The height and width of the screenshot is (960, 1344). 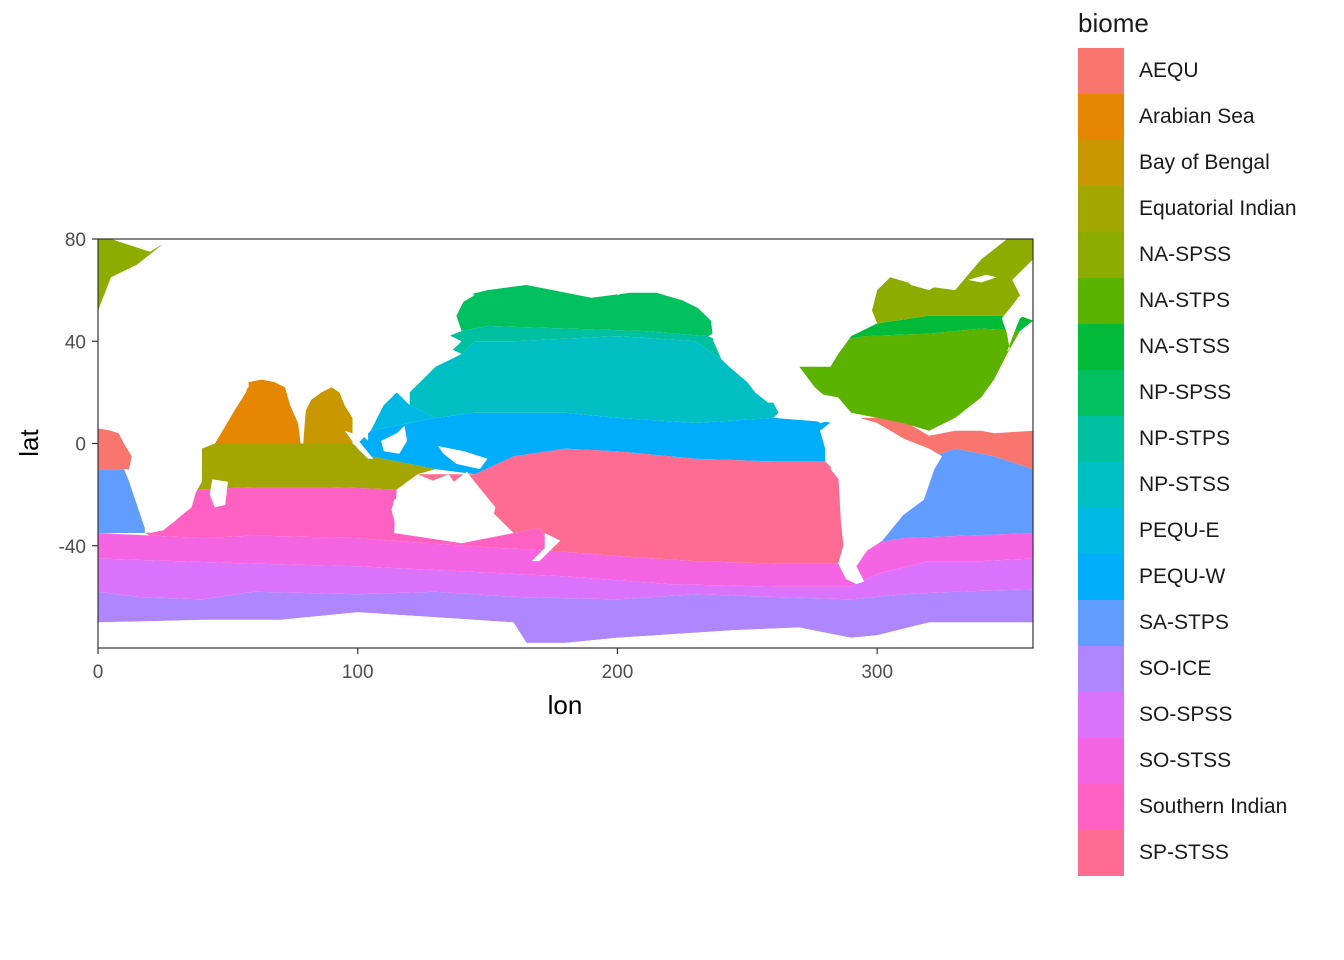 What do you see at coordinates (934, 265) in the screenshot?
I see `land-greenland` at bounding box center [934, 265].